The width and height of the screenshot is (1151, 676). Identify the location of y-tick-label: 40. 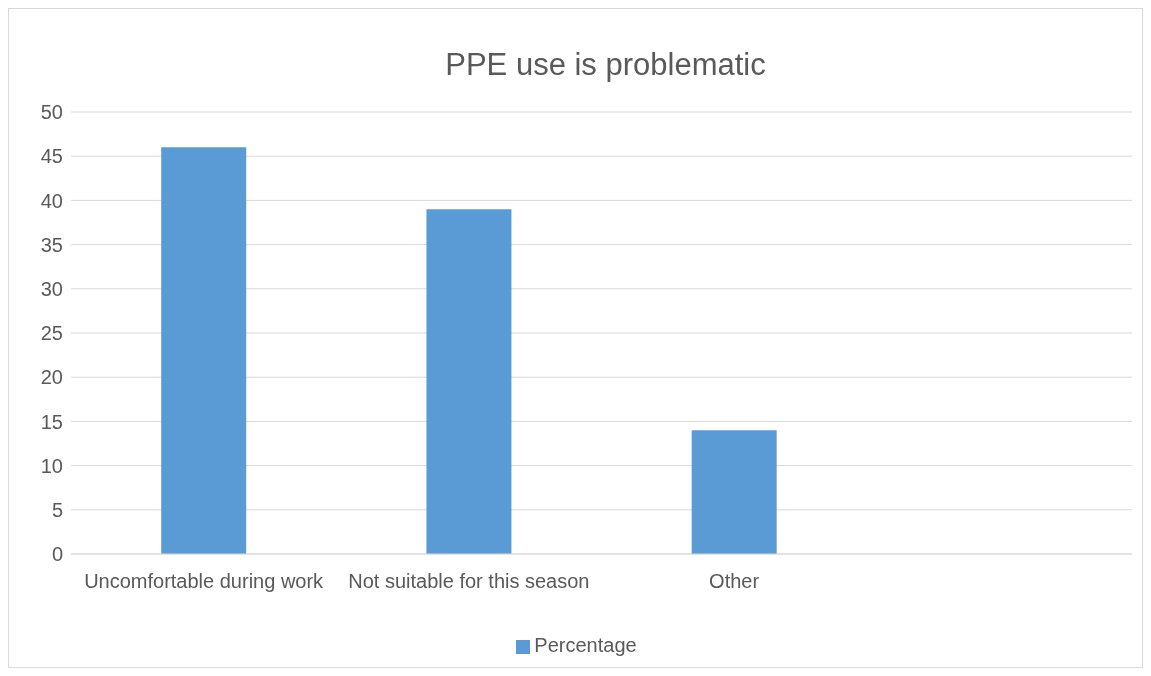
(51, 200).